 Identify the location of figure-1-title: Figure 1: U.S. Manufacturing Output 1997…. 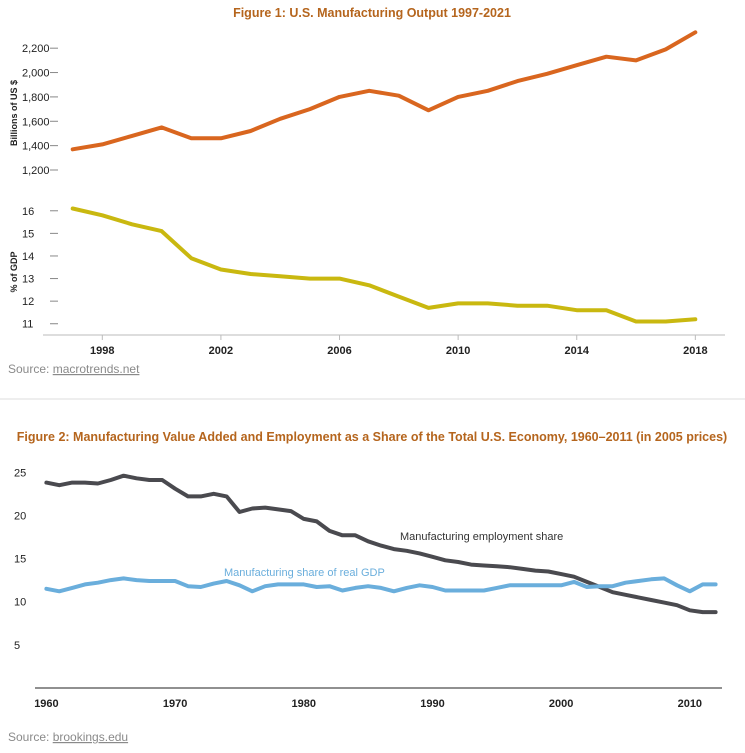
(372, 13).